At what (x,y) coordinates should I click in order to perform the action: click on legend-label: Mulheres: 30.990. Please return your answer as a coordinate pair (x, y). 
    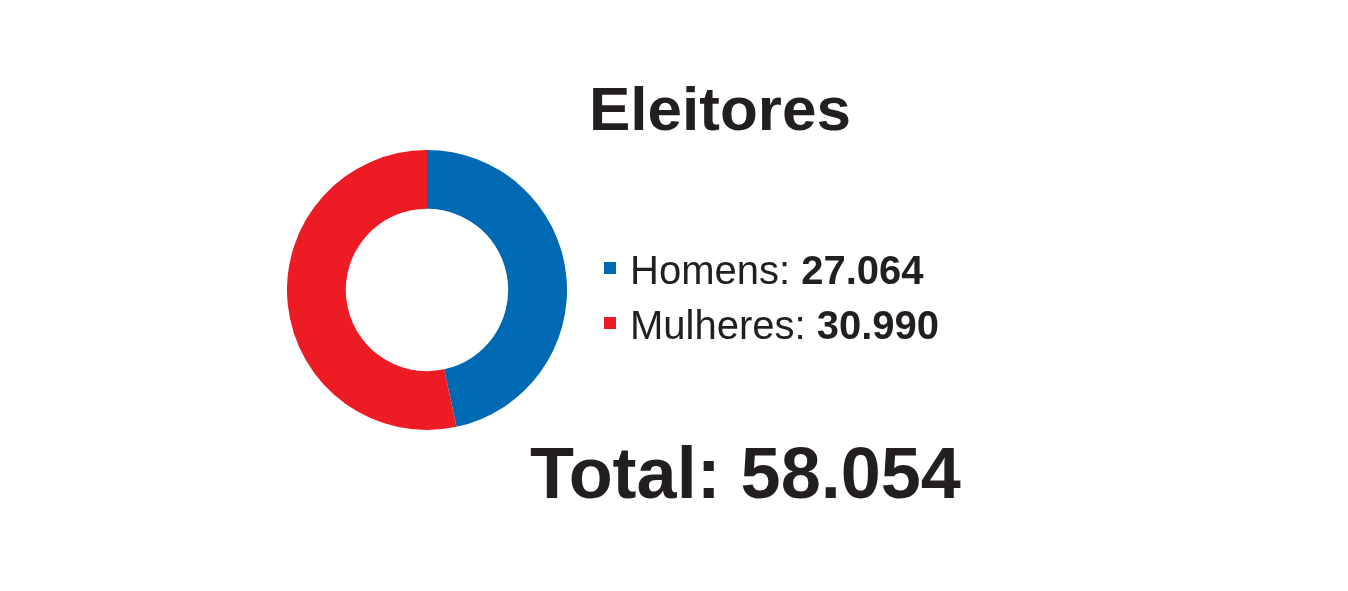
    Looking at the image, I should click on (785, 324).